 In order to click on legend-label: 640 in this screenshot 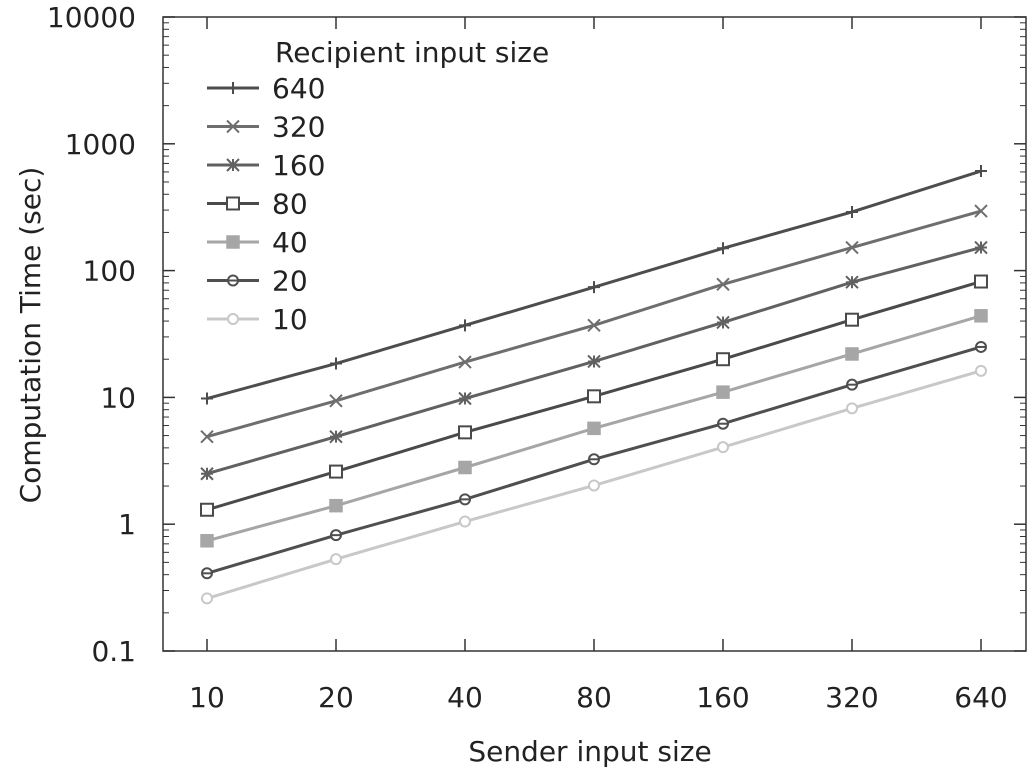, I will do `click(298, 88)`.